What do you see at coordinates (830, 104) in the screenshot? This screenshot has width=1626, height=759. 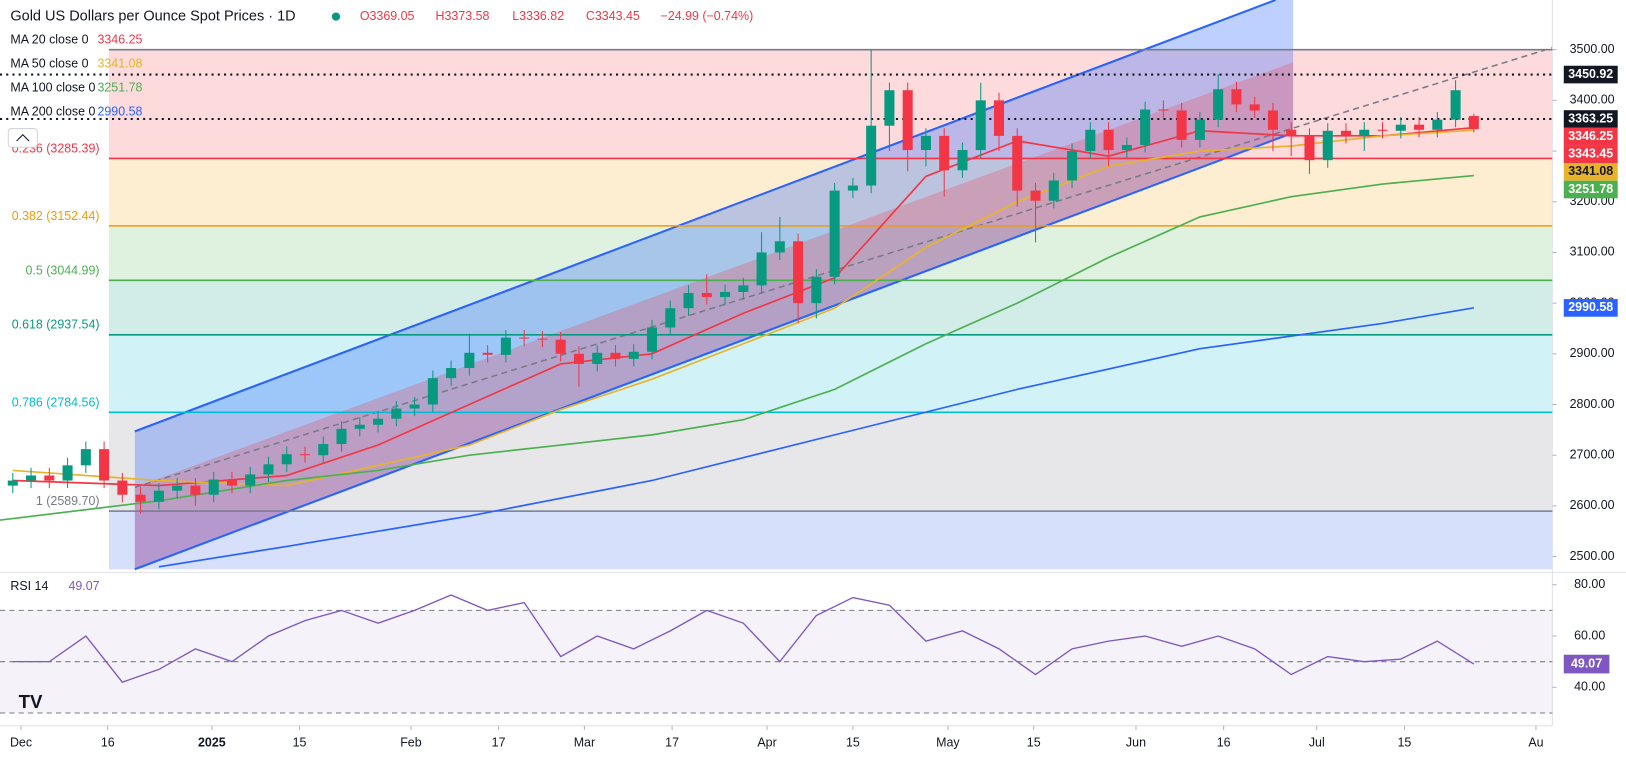 I see `fib-band` at bounding box center [830, 104].